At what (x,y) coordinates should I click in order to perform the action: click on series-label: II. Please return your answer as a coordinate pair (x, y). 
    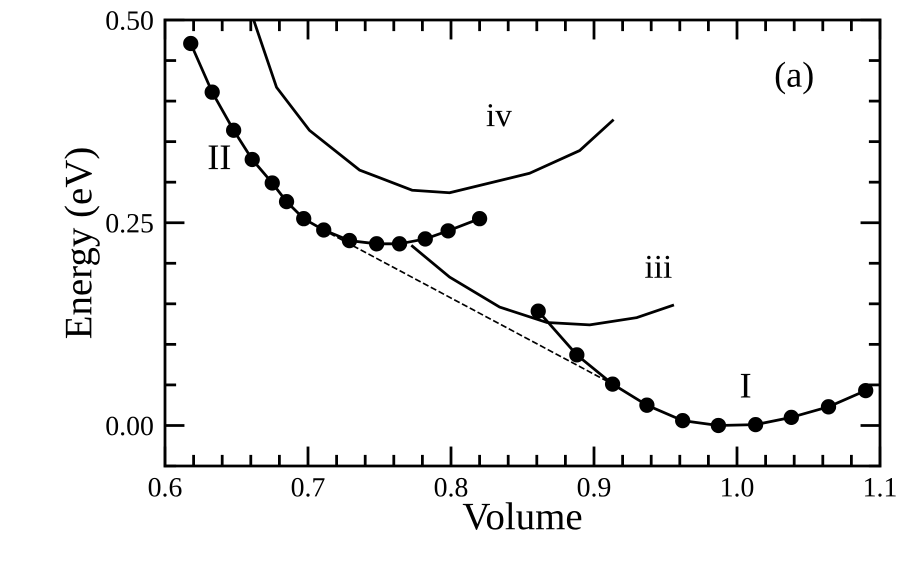
    Looking at the image, I should click on (219, 158).